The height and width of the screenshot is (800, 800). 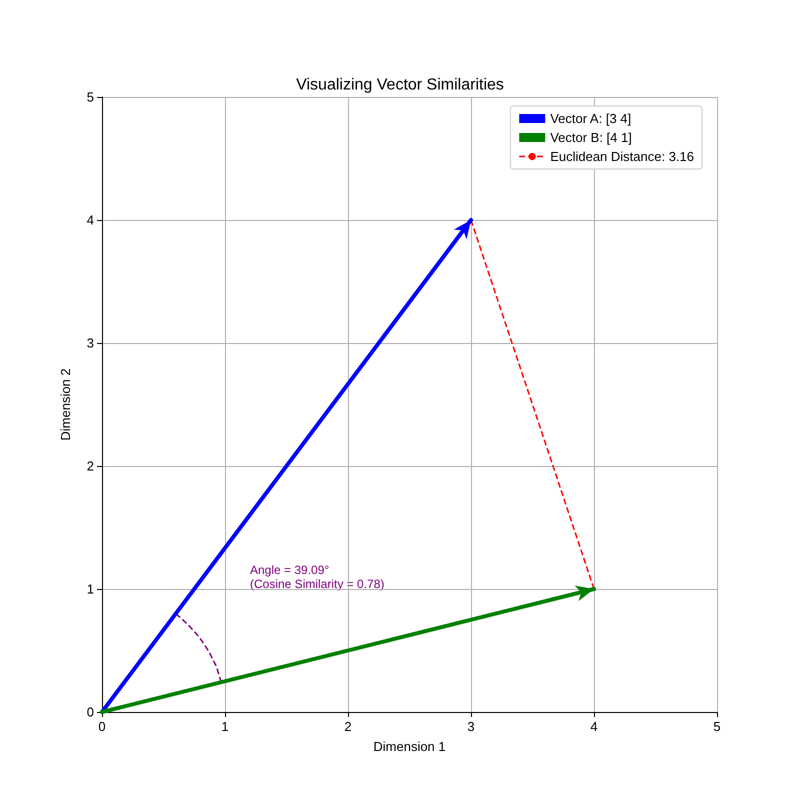 I want to click on x-tick-label: 0, so click(x=102, y=726).